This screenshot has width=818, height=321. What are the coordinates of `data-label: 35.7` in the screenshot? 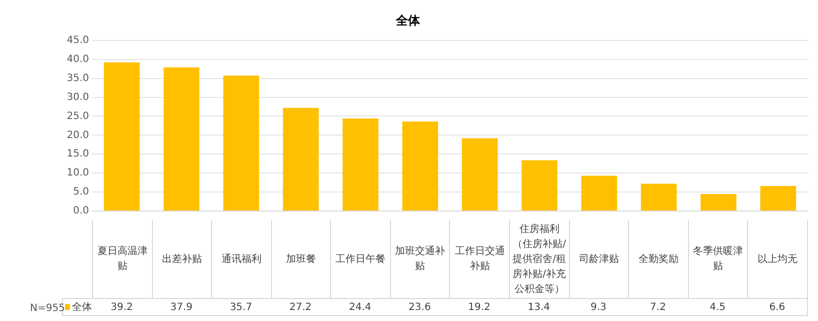 It's located at (241, 307).